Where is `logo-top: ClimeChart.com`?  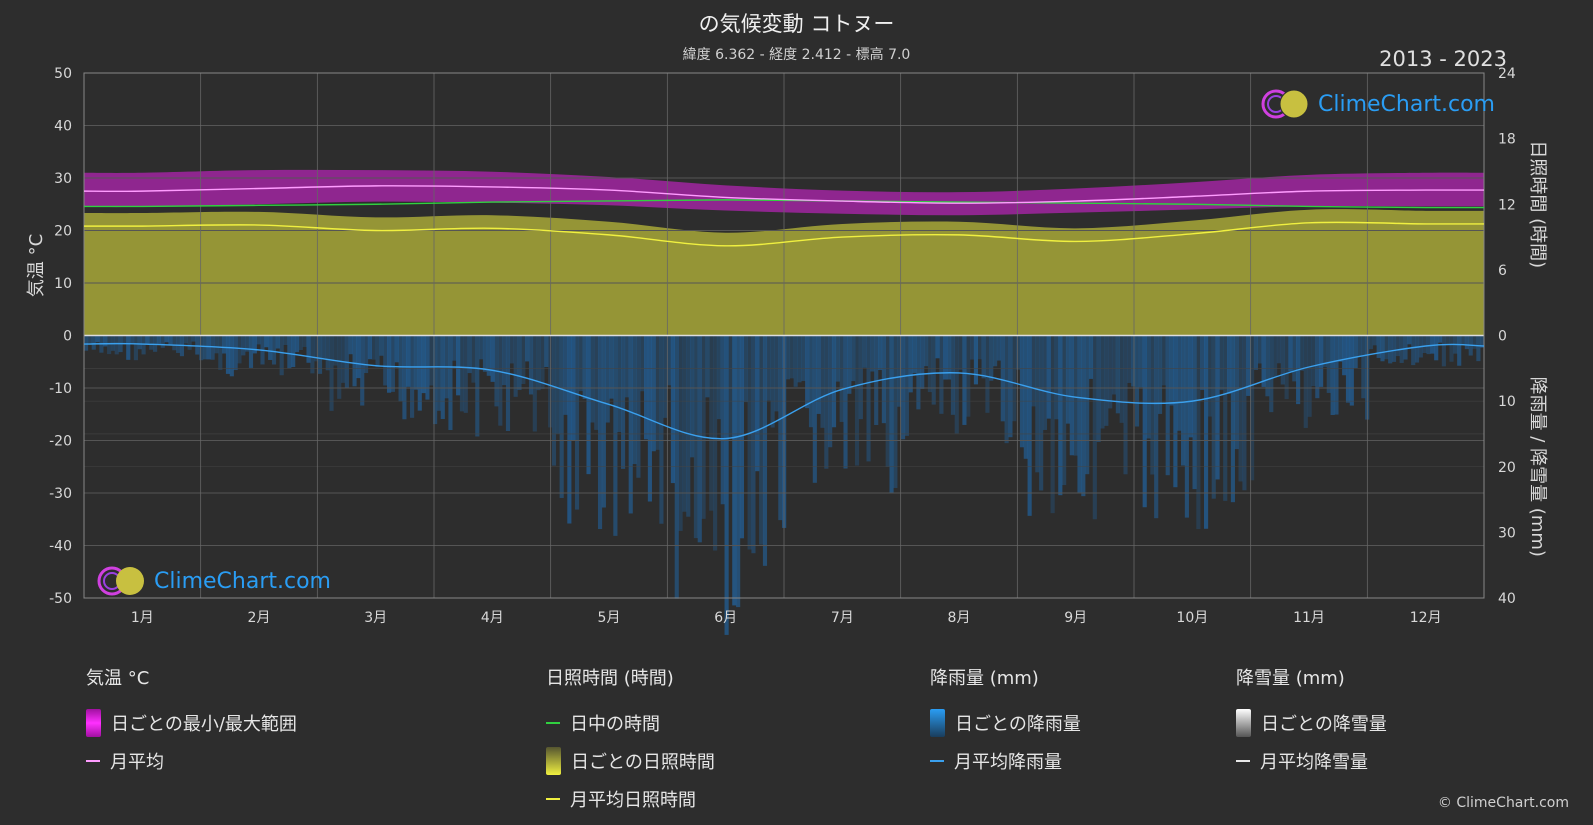
logo-top: ClimeChart.com is located at coordinates (1377, 104).